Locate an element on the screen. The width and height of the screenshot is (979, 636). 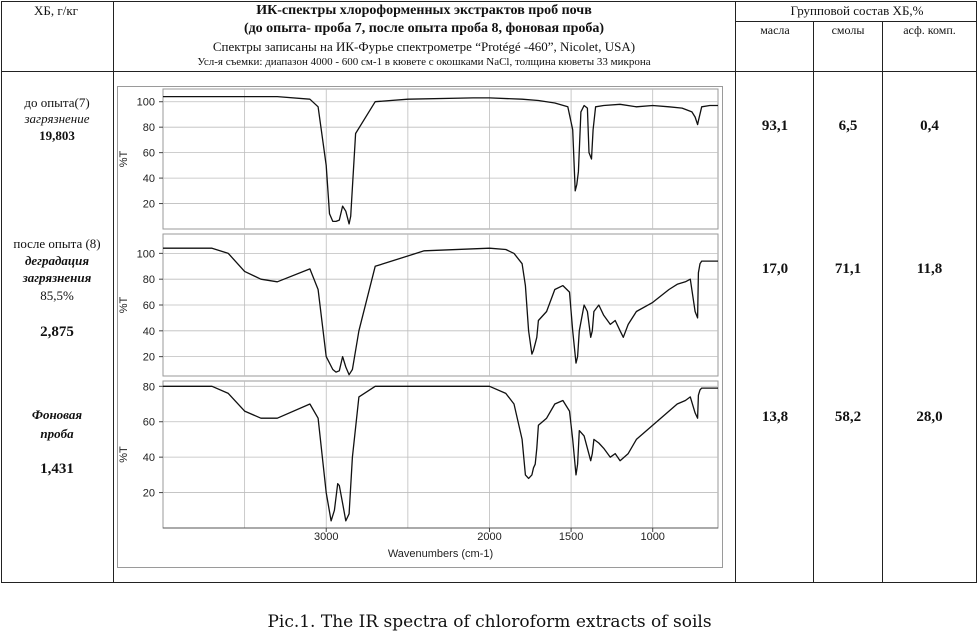
panel-1-ylabel: %T is located at coordinates (124, 158).